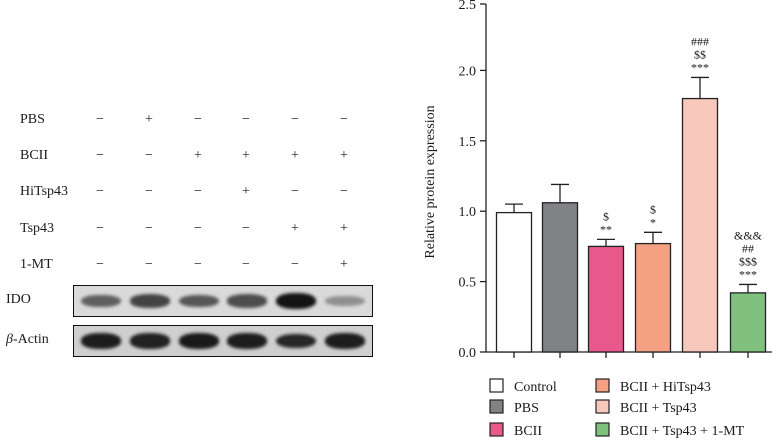  I want to click on y-axis-label: Relative protein expression, so click(430, 181).